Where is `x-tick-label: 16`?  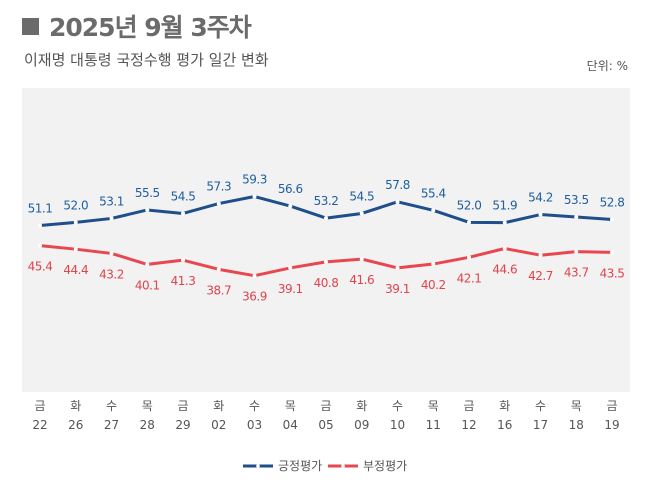
x-tick-label: 16 is located at coordinates (504, 425).